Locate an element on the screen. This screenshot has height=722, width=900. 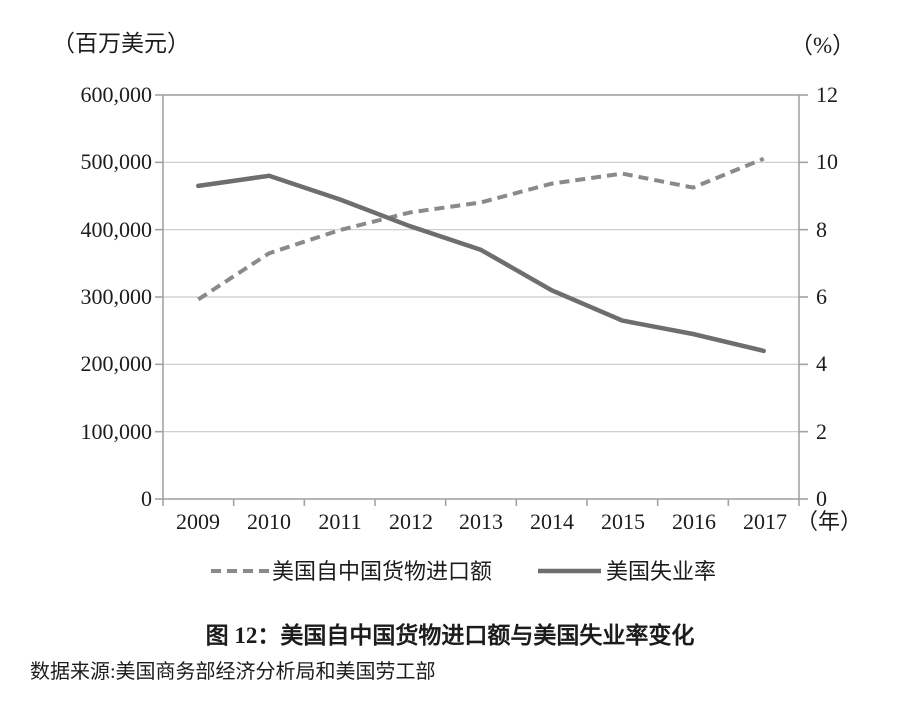
x-axis-tick-2009: 2009 is located at coordinates (198, 521).